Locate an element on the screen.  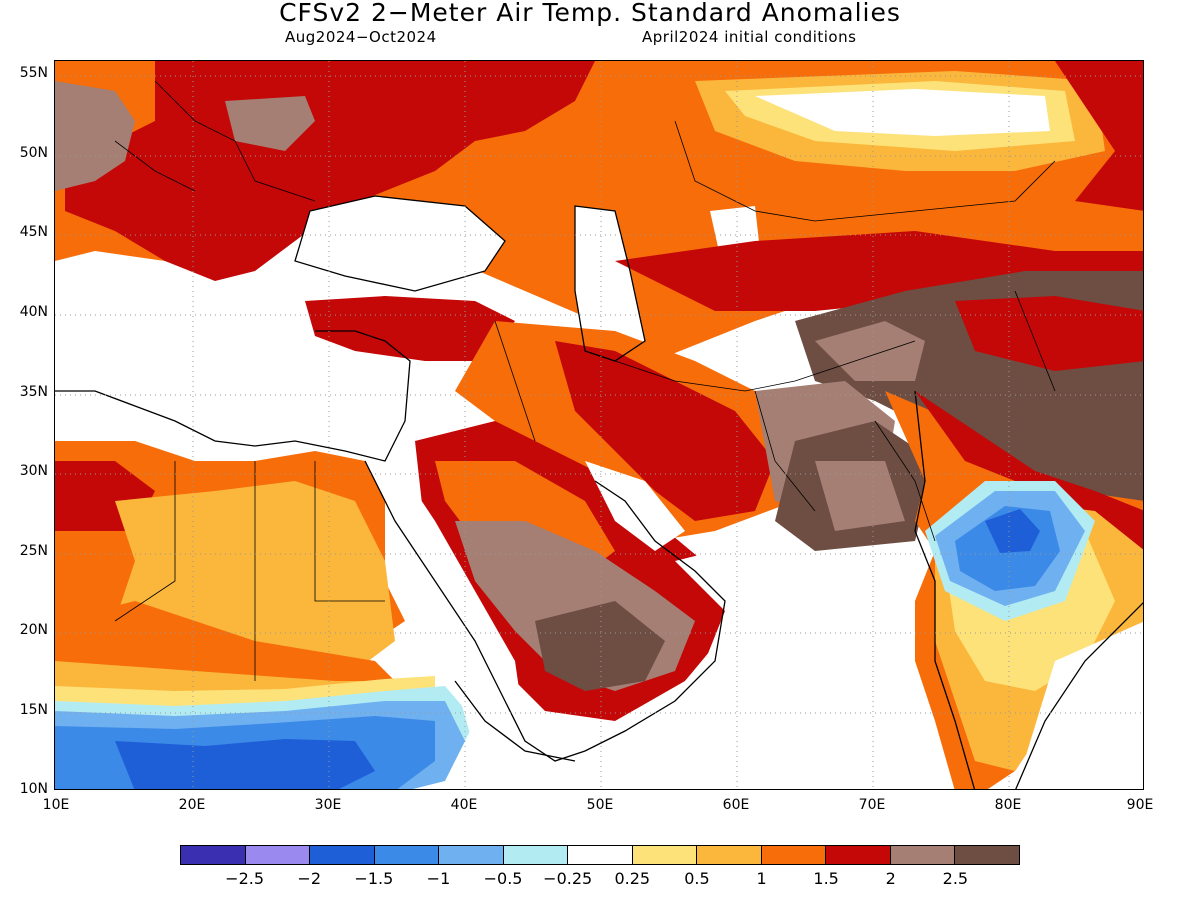
iran-red is located at coordinates (665, 431).